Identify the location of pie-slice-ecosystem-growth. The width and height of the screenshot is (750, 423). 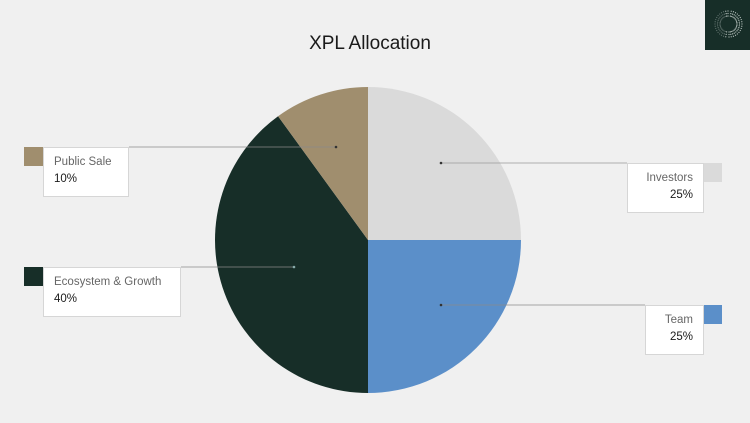
(291, 254).